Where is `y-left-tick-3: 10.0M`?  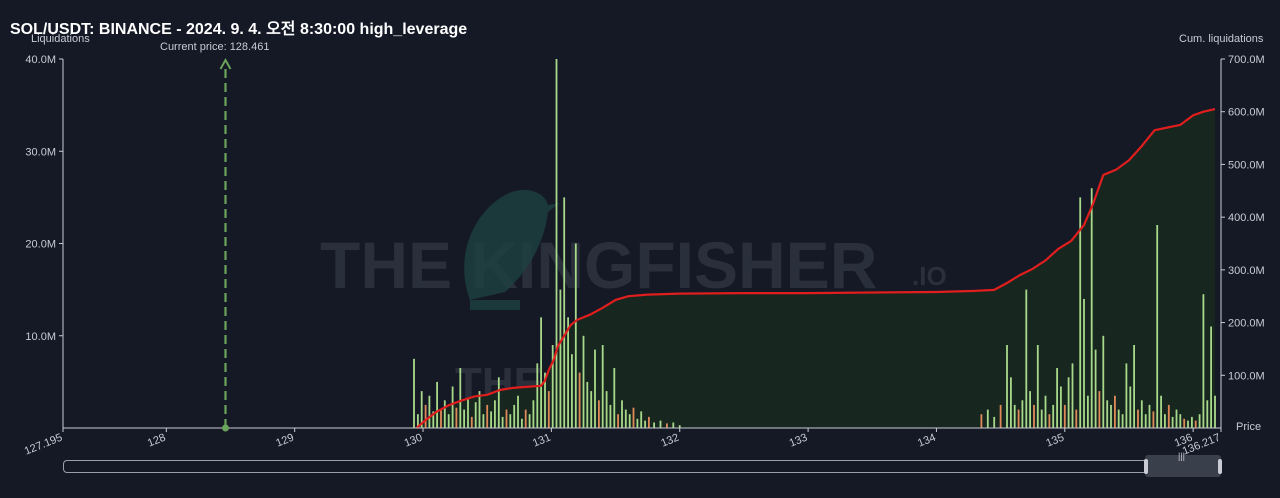 y-left-tick-3: 10.0M is located at coordinates (40, 337).